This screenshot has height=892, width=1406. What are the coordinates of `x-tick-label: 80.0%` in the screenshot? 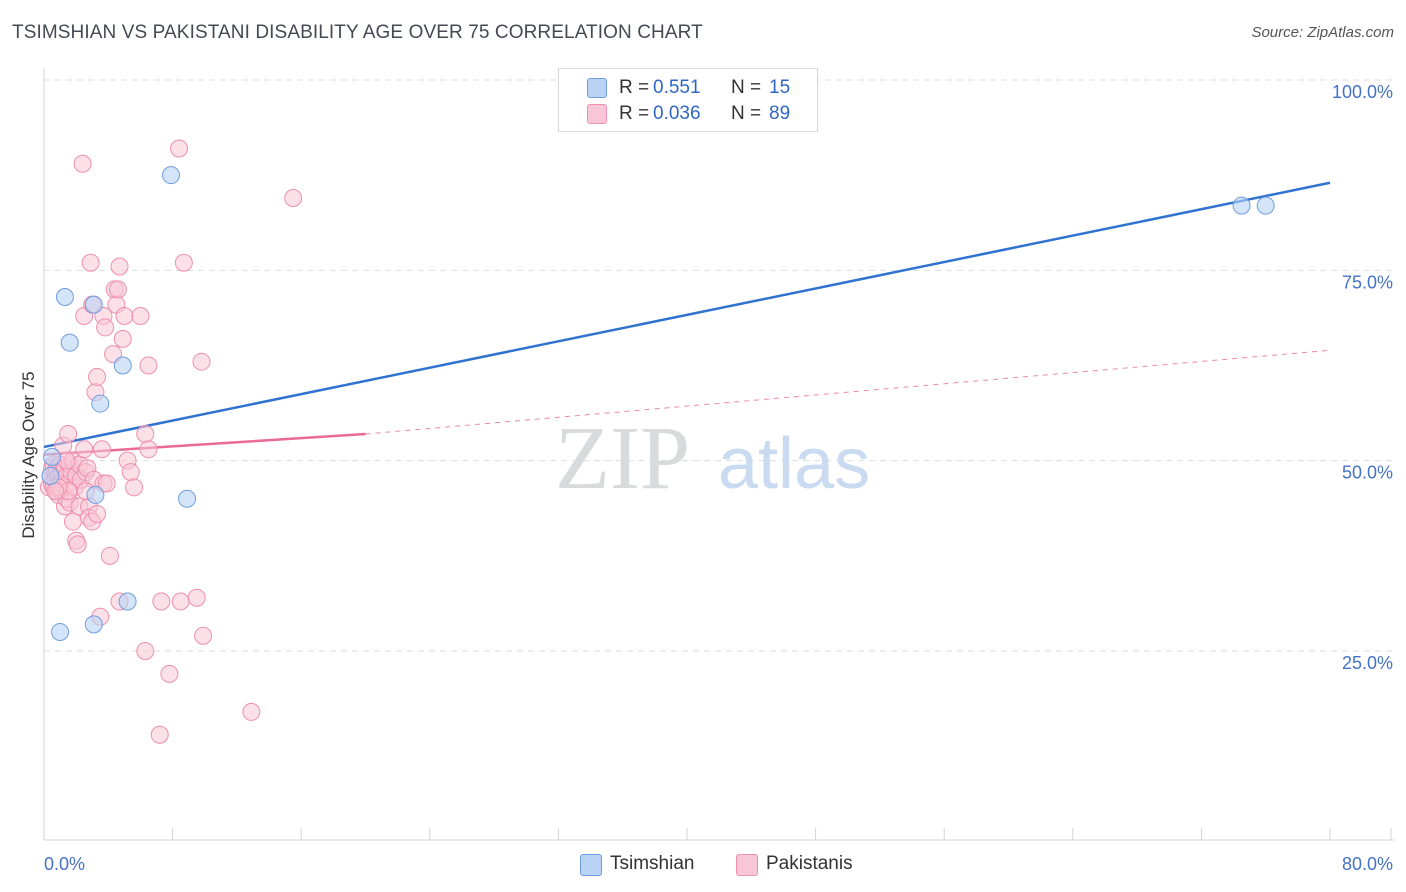 It's located at (1367, 864).